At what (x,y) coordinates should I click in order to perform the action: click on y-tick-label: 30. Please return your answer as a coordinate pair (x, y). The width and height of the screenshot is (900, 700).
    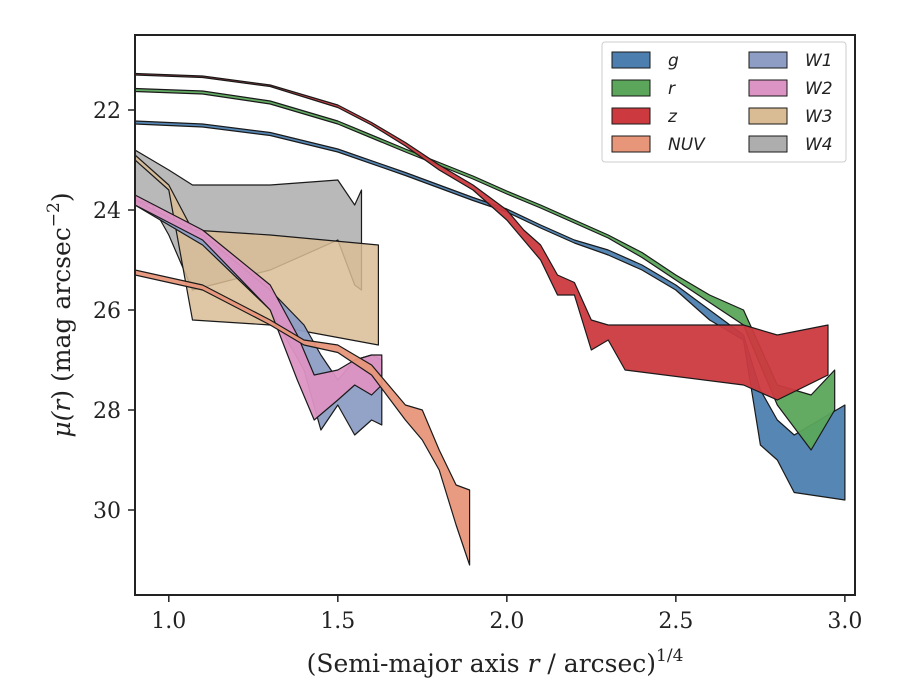
    Looking at the image, I should click on (107, 511).